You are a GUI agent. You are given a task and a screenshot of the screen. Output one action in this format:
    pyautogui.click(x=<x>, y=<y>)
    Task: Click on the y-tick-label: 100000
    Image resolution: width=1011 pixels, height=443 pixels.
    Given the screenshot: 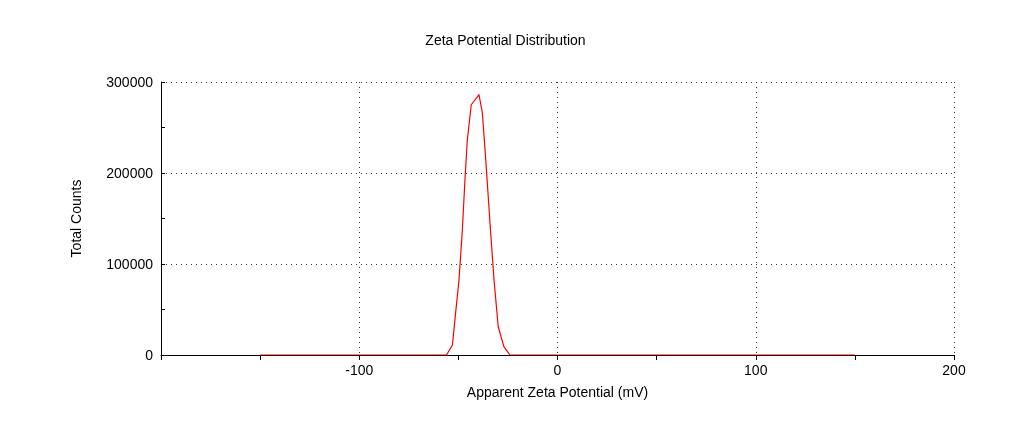 What is the action you would take?
    pyautogui.click(x=130, y=264)
    